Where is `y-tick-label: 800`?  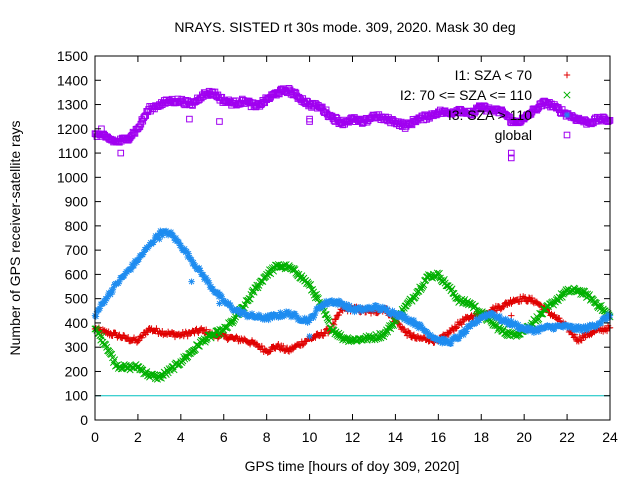 y-tick-label: 800 is located at coordinates (77, 226).